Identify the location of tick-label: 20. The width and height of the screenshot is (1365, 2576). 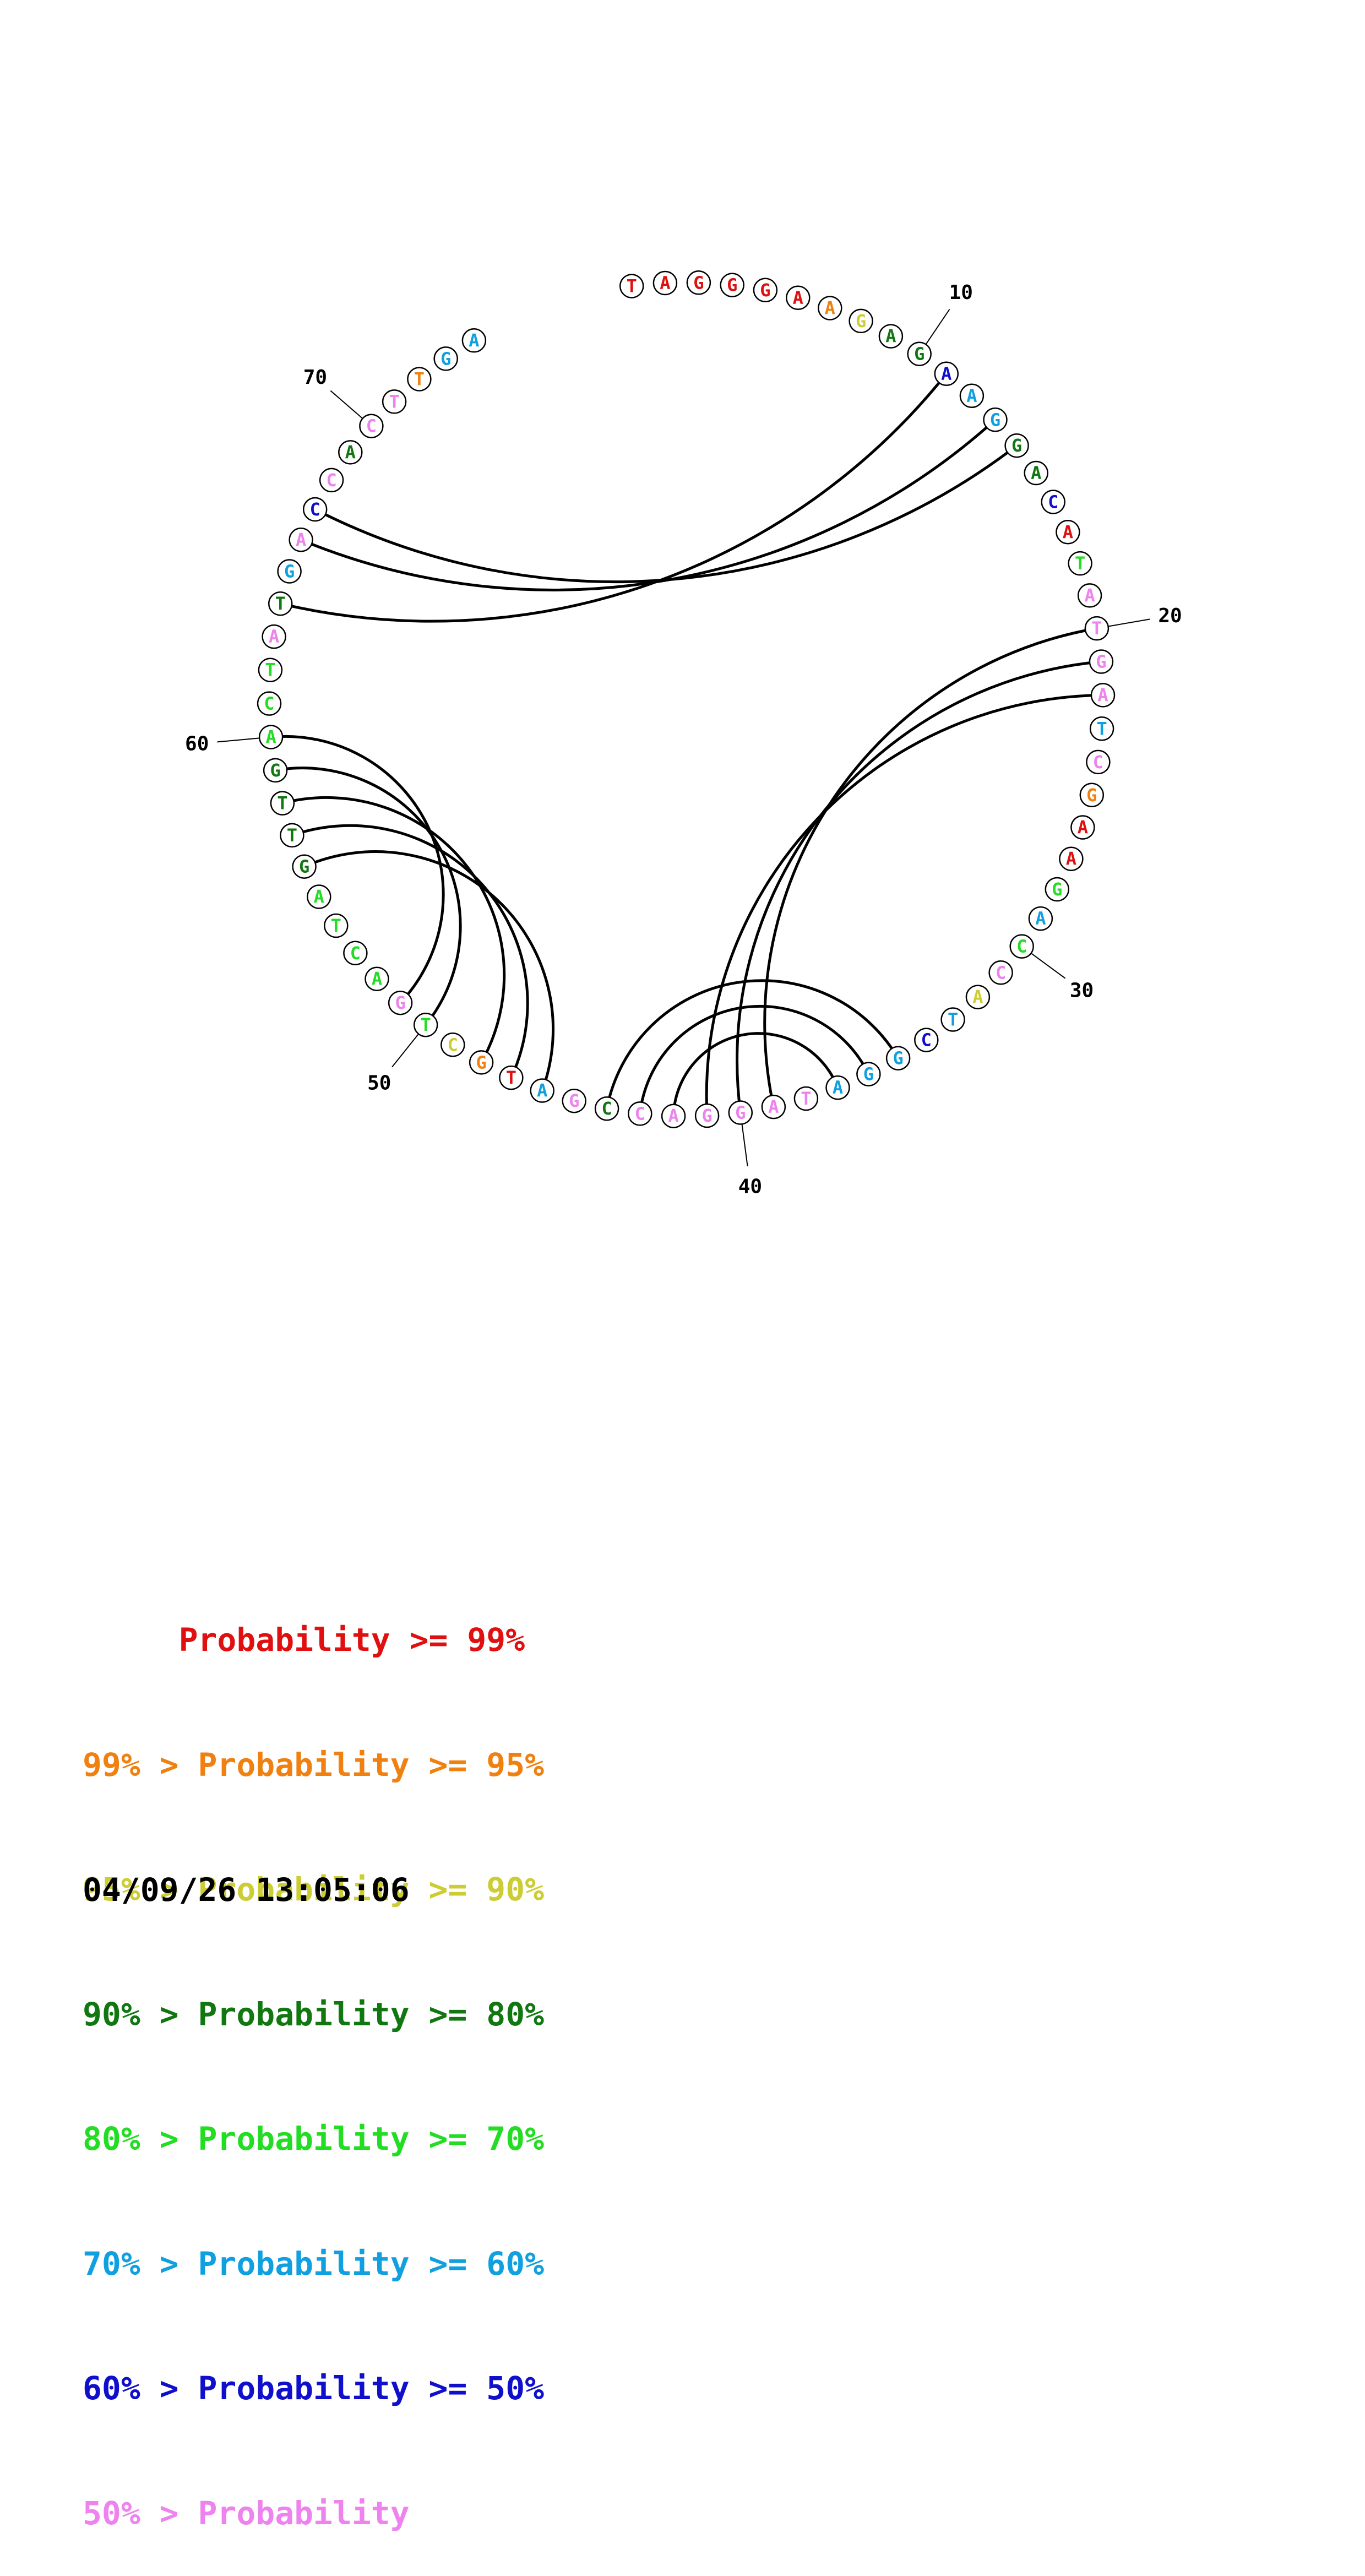
(1170, 616).